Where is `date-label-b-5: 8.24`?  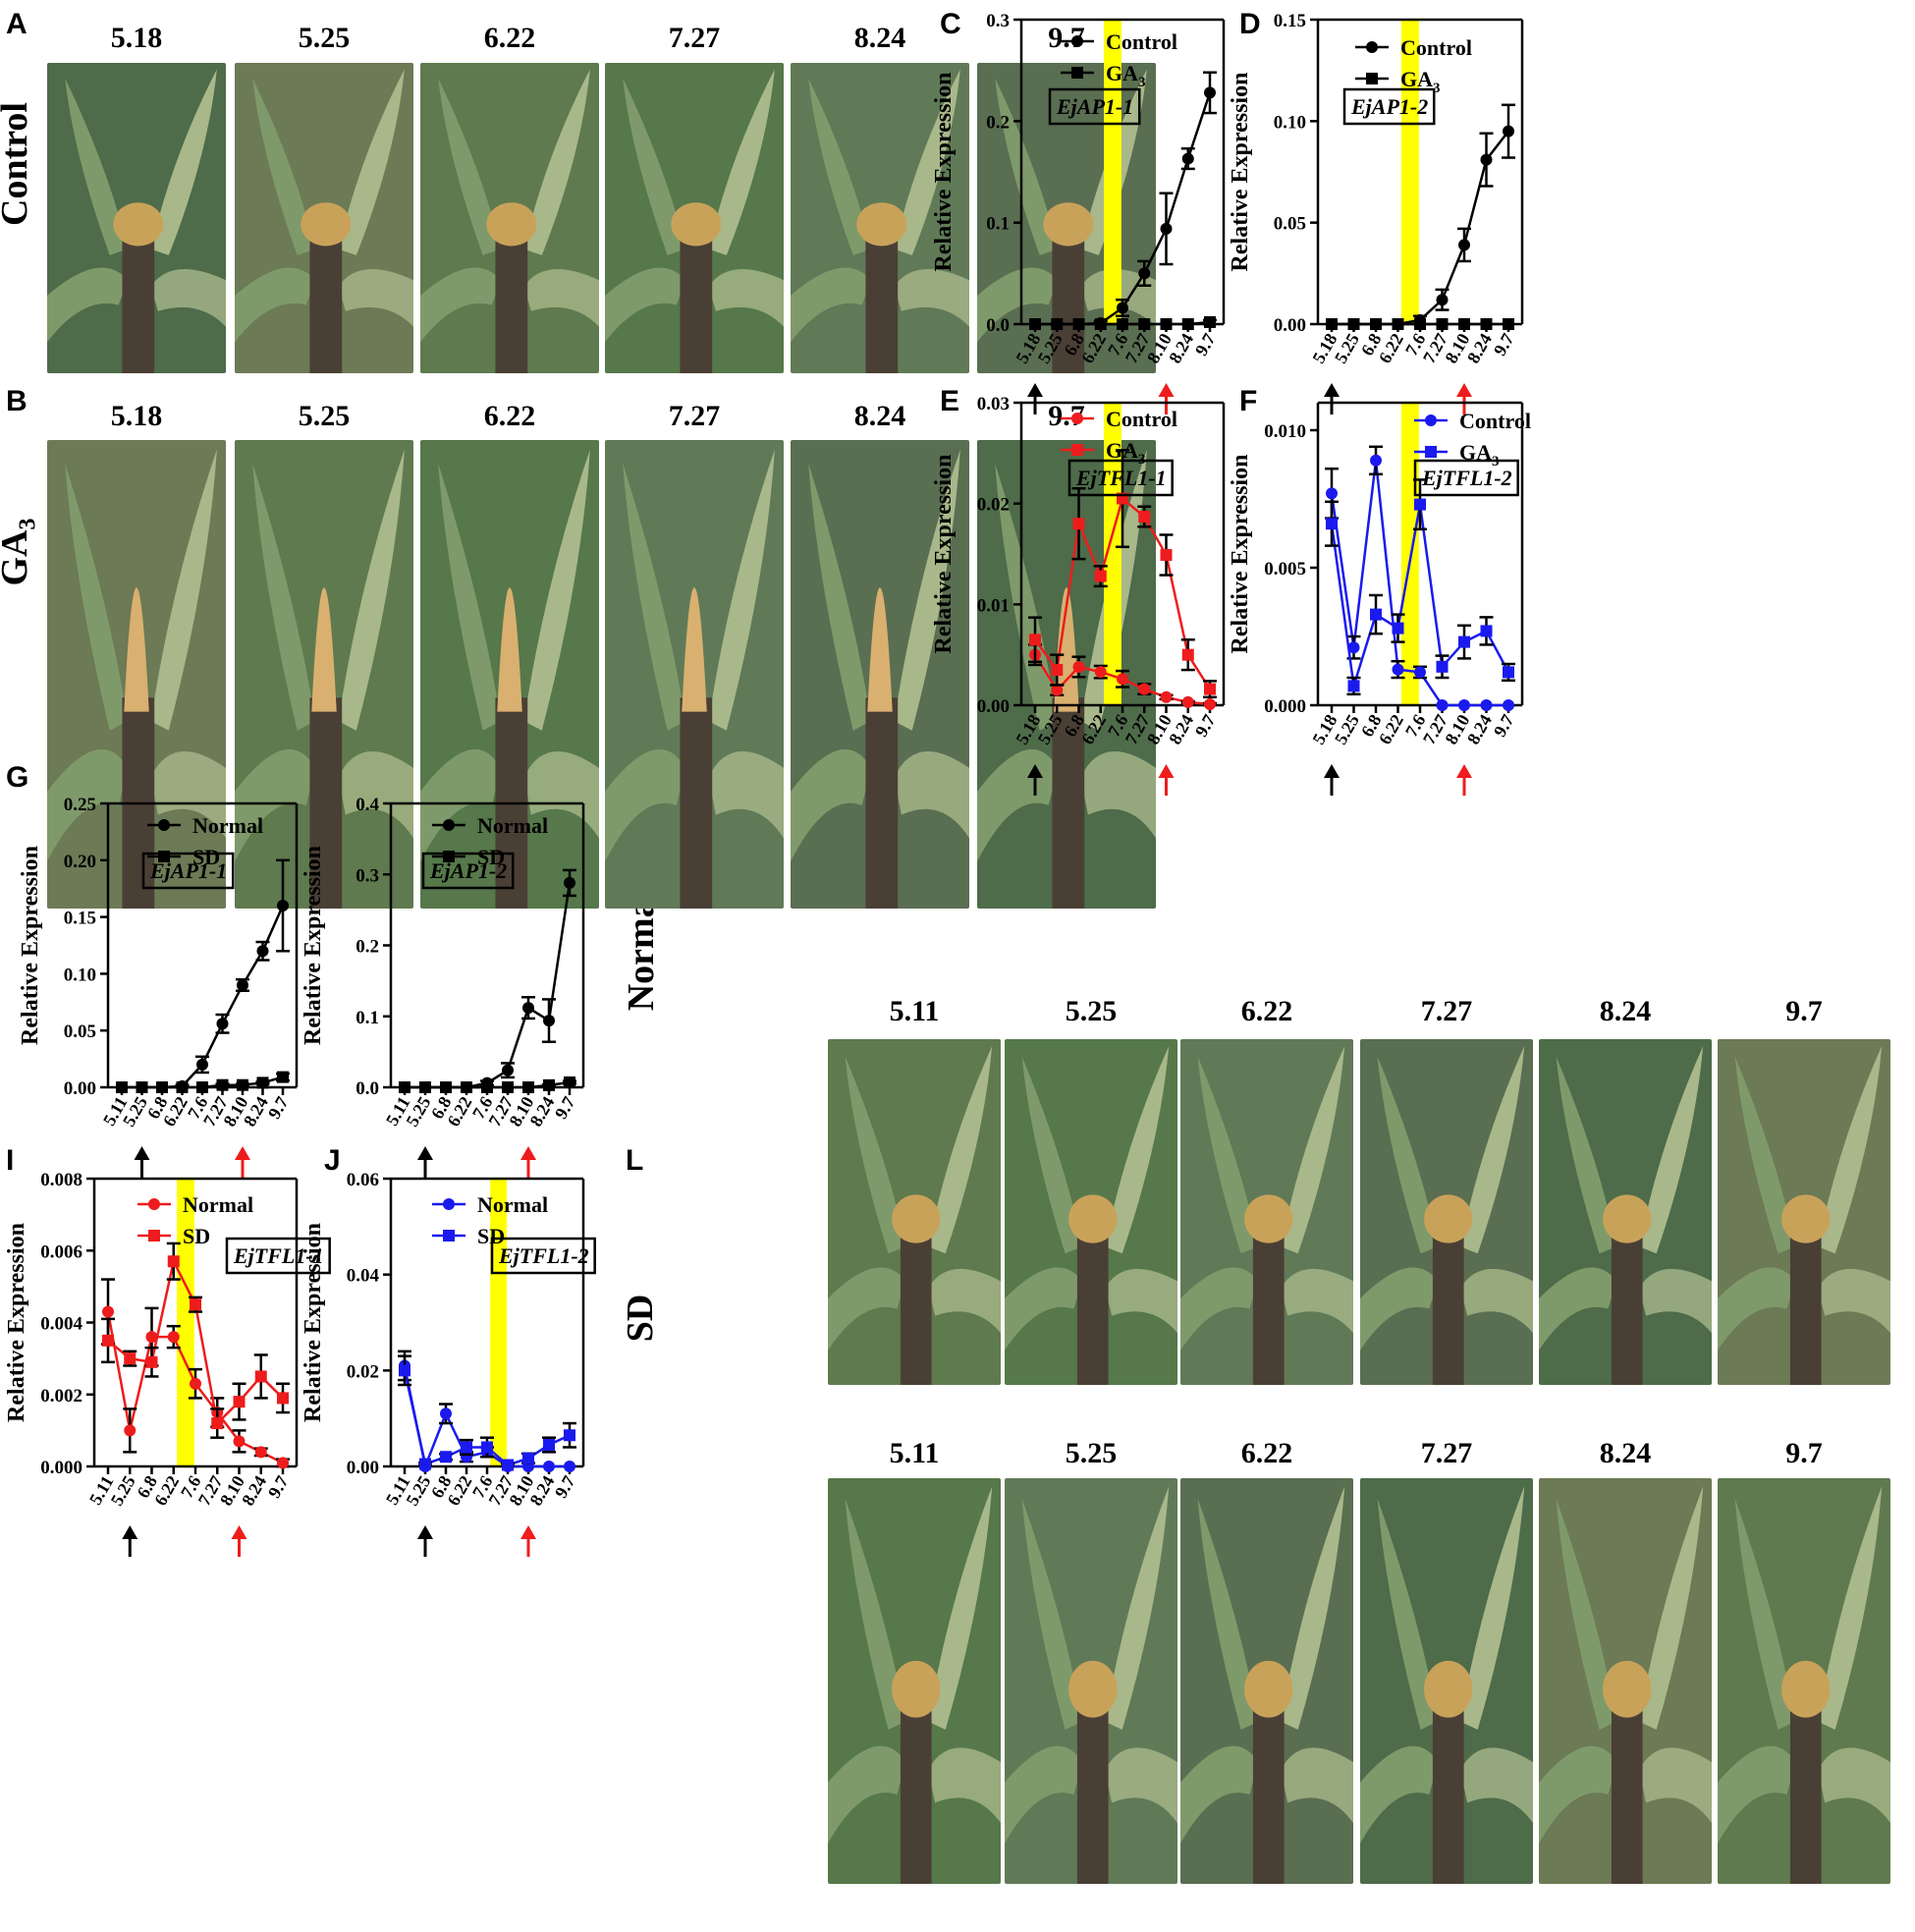
date-label-b-5: 8.24 is located at coordinates (879, 416).